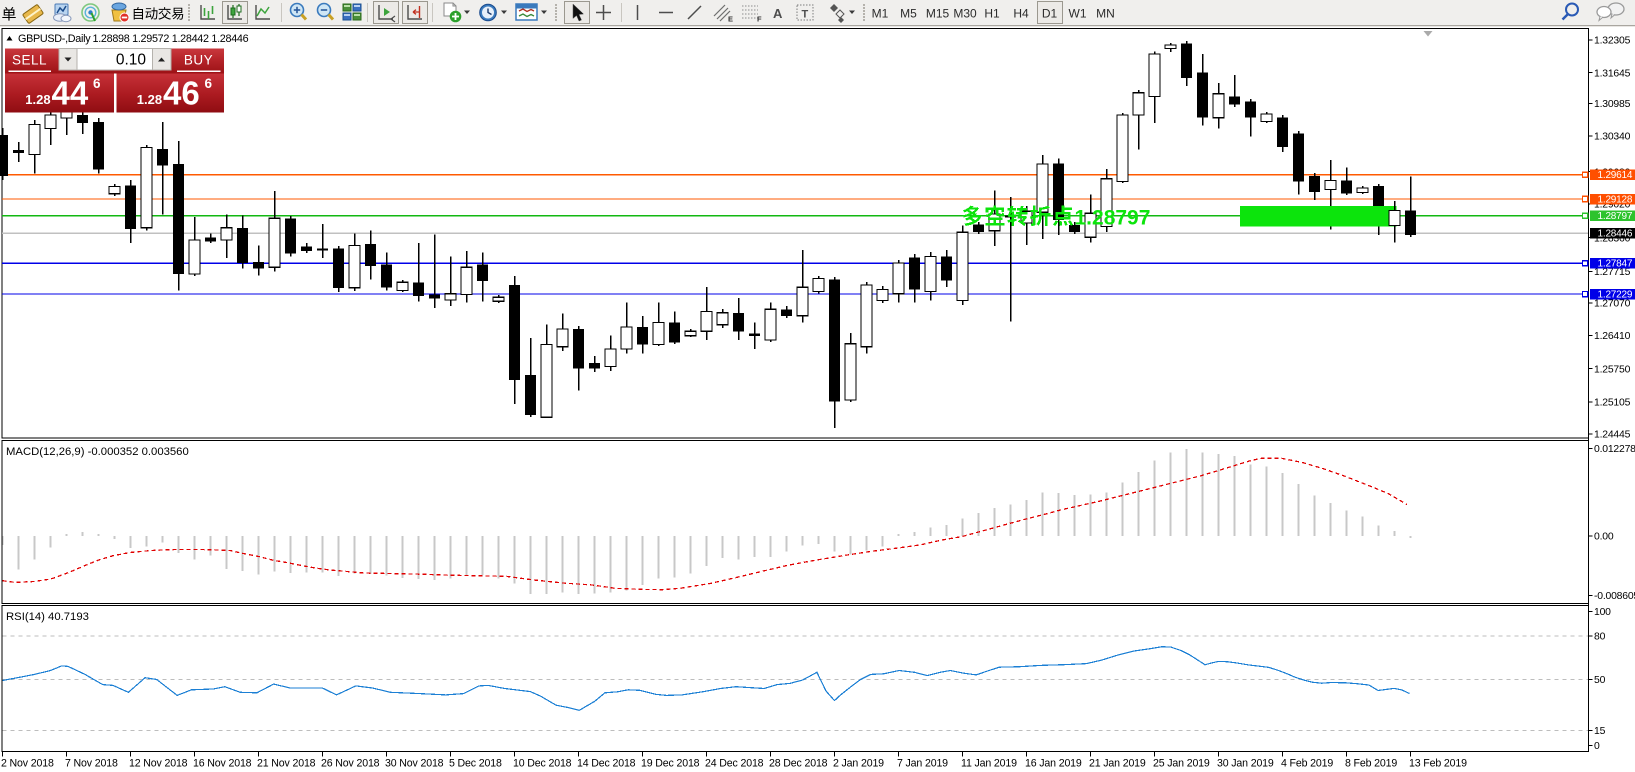 The width and height of the screenshot is (1635, 772). I want to click on svg-text: F, so click(759, 19).